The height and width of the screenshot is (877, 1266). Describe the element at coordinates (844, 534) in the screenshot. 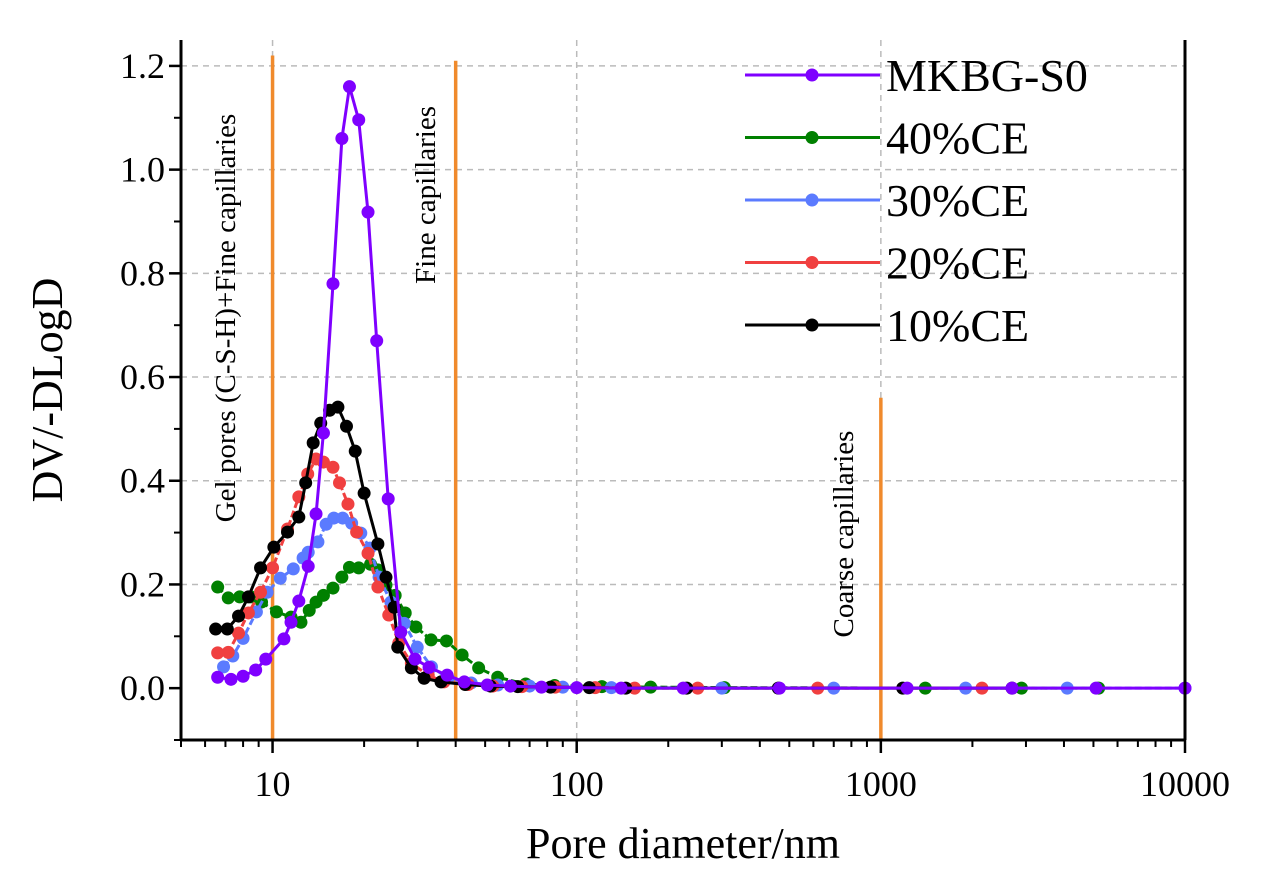

I see `region-label: Coarse capillaries` at that location.